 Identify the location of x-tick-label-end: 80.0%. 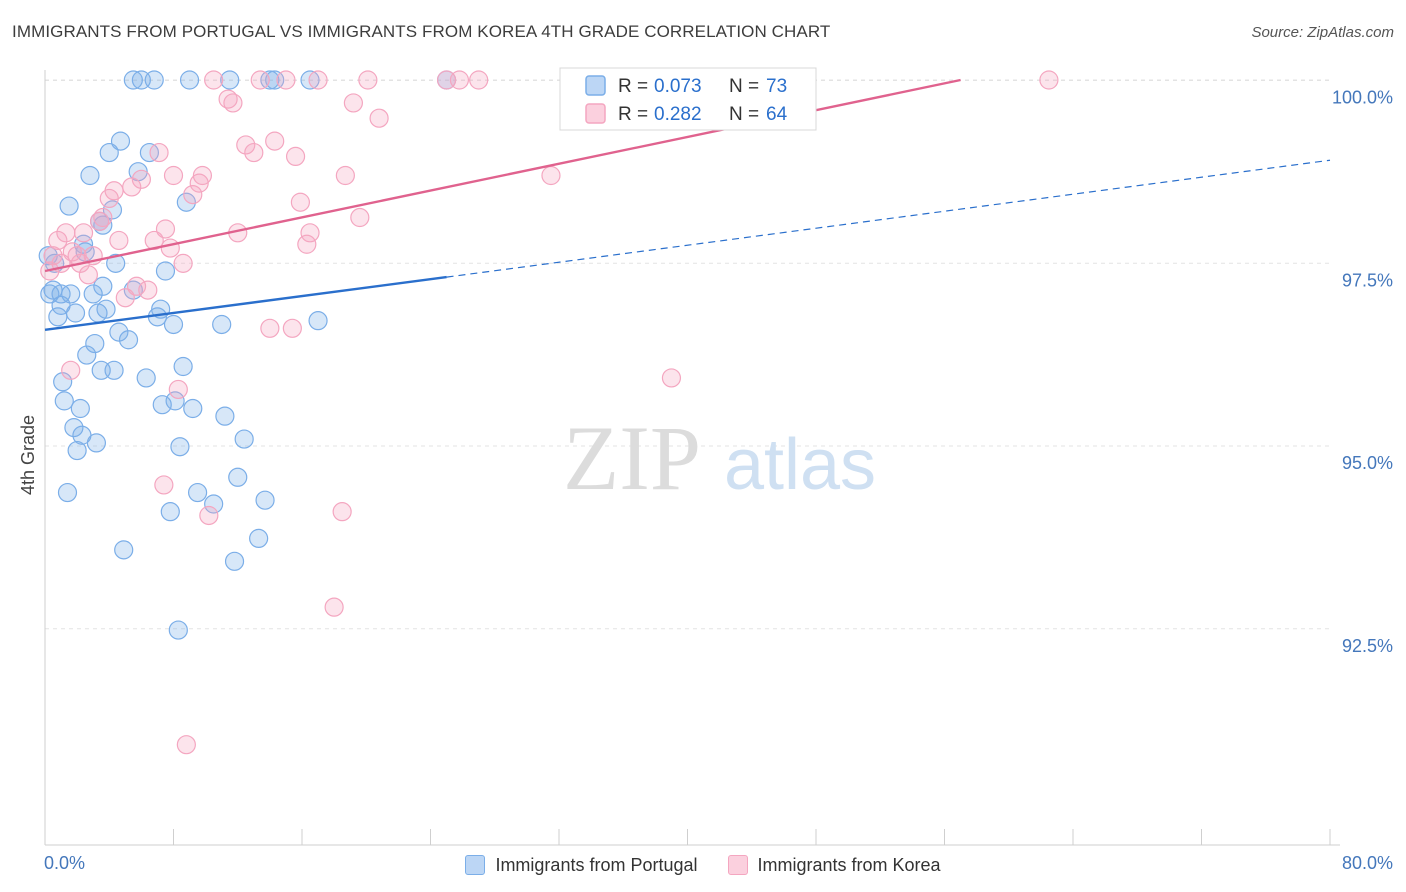
(1367, 863).